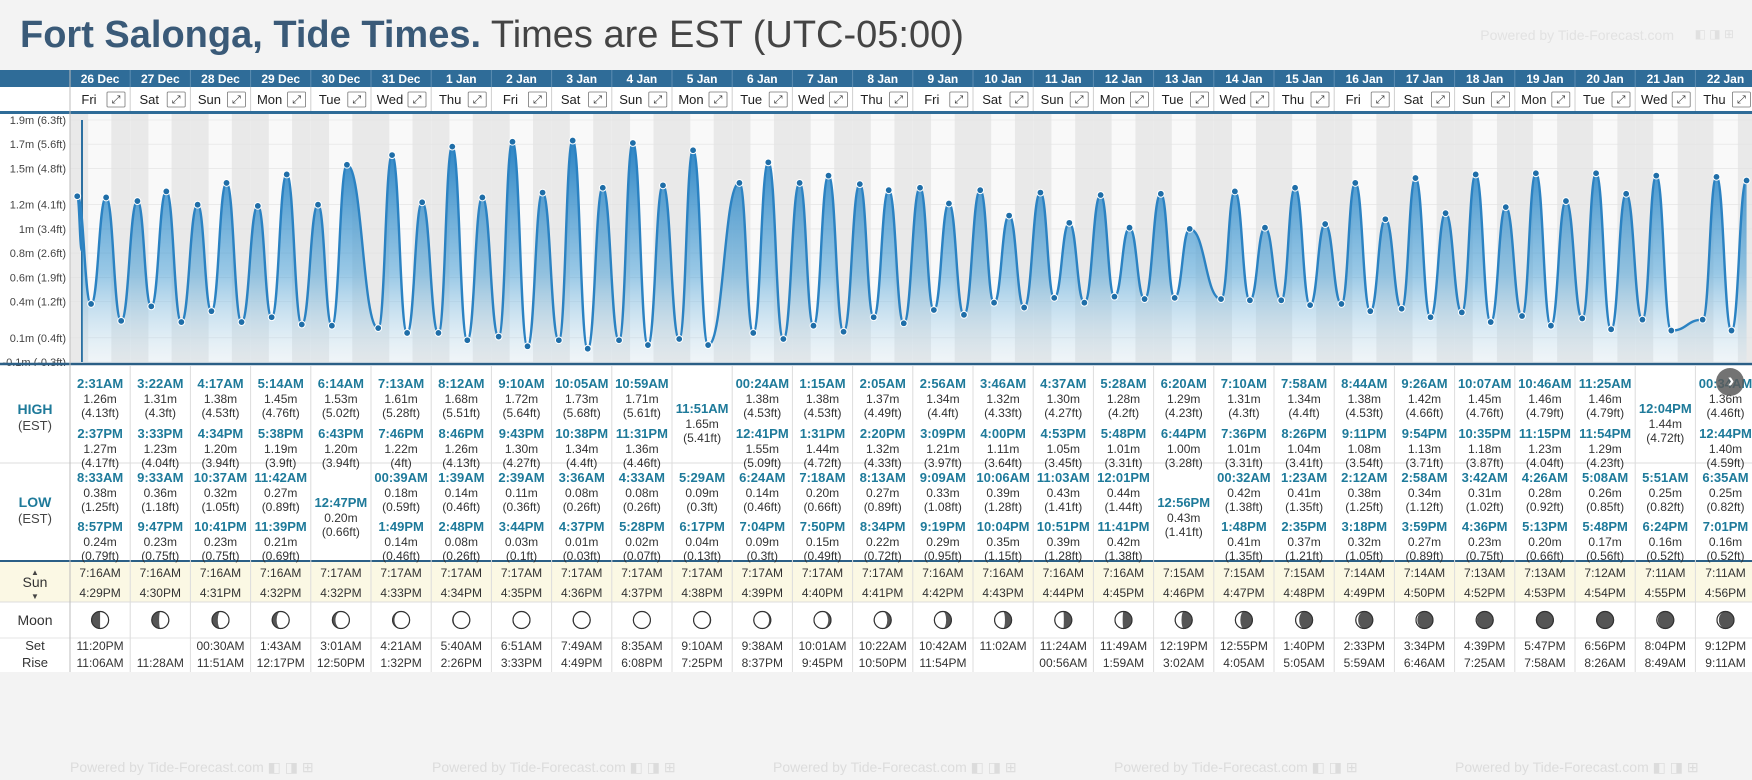  Describe the element at coordinates (1577, 35) in the screenshot. I see `powered-by-link: Powered by Tide-Forecast.com` at that location.